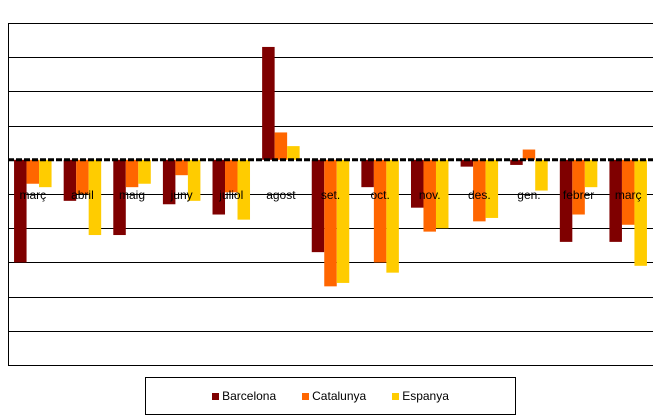 Image resolution: width=653 pixels, height=419 pixels. I want to click on legend-swatch-espanya, so click(396, 396).